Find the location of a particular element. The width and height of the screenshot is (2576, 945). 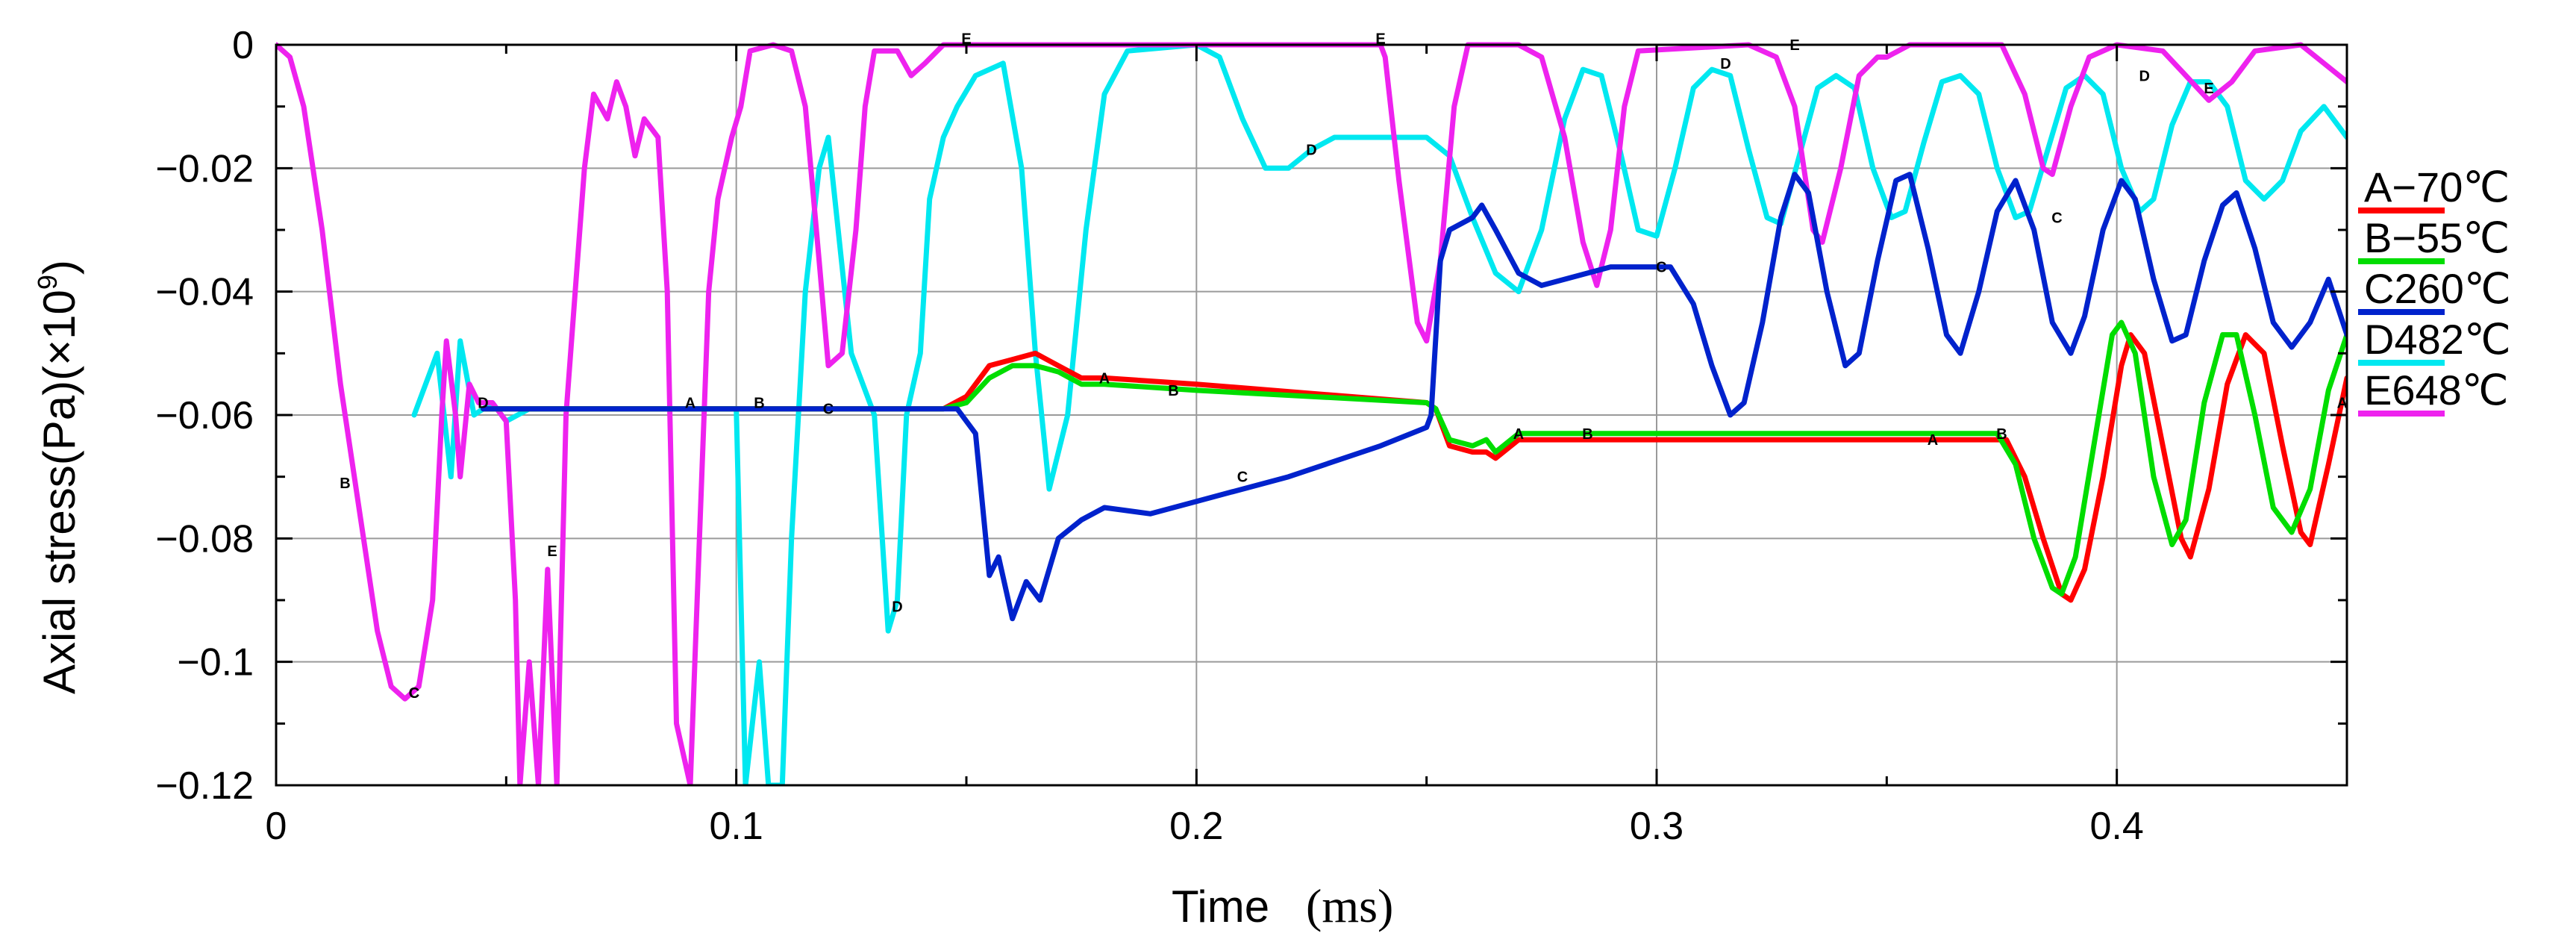

x-tick-label: 0.4 is located at coordinates (2117, 826).